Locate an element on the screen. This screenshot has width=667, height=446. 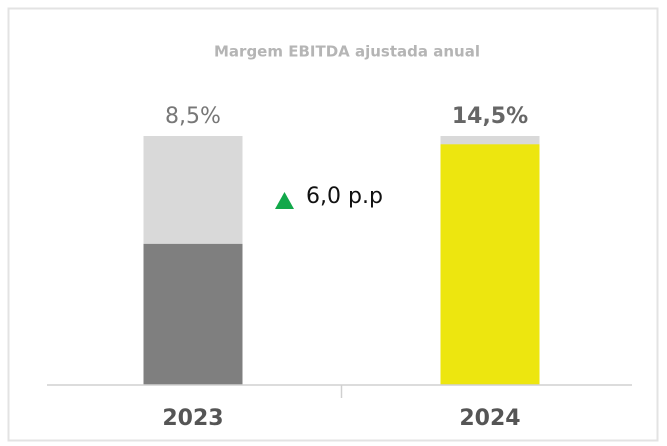
value-label: 8,5% is located at coordinates (193, 116).